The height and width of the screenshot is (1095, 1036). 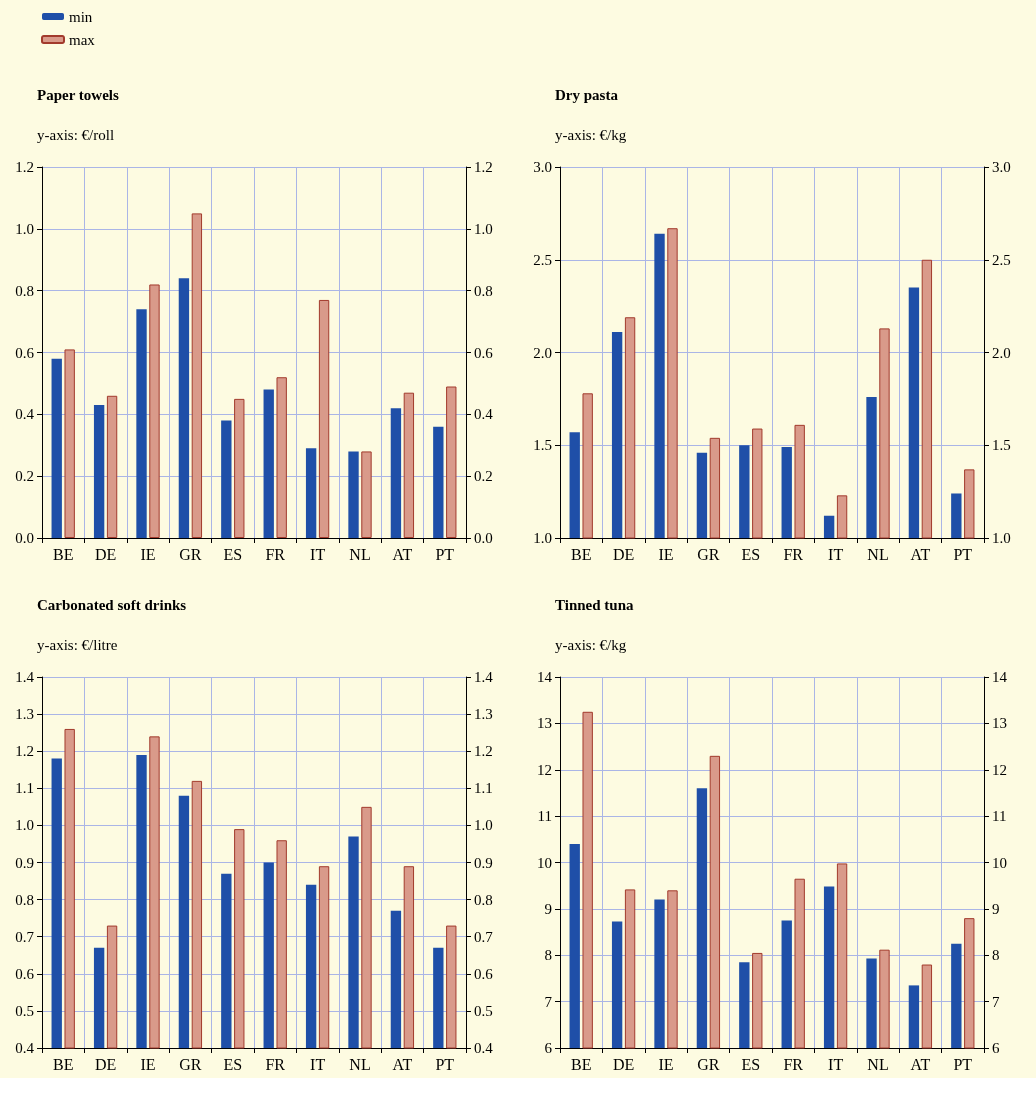 I want to click on y-tick-label: 13, so click(x=544, y=723).